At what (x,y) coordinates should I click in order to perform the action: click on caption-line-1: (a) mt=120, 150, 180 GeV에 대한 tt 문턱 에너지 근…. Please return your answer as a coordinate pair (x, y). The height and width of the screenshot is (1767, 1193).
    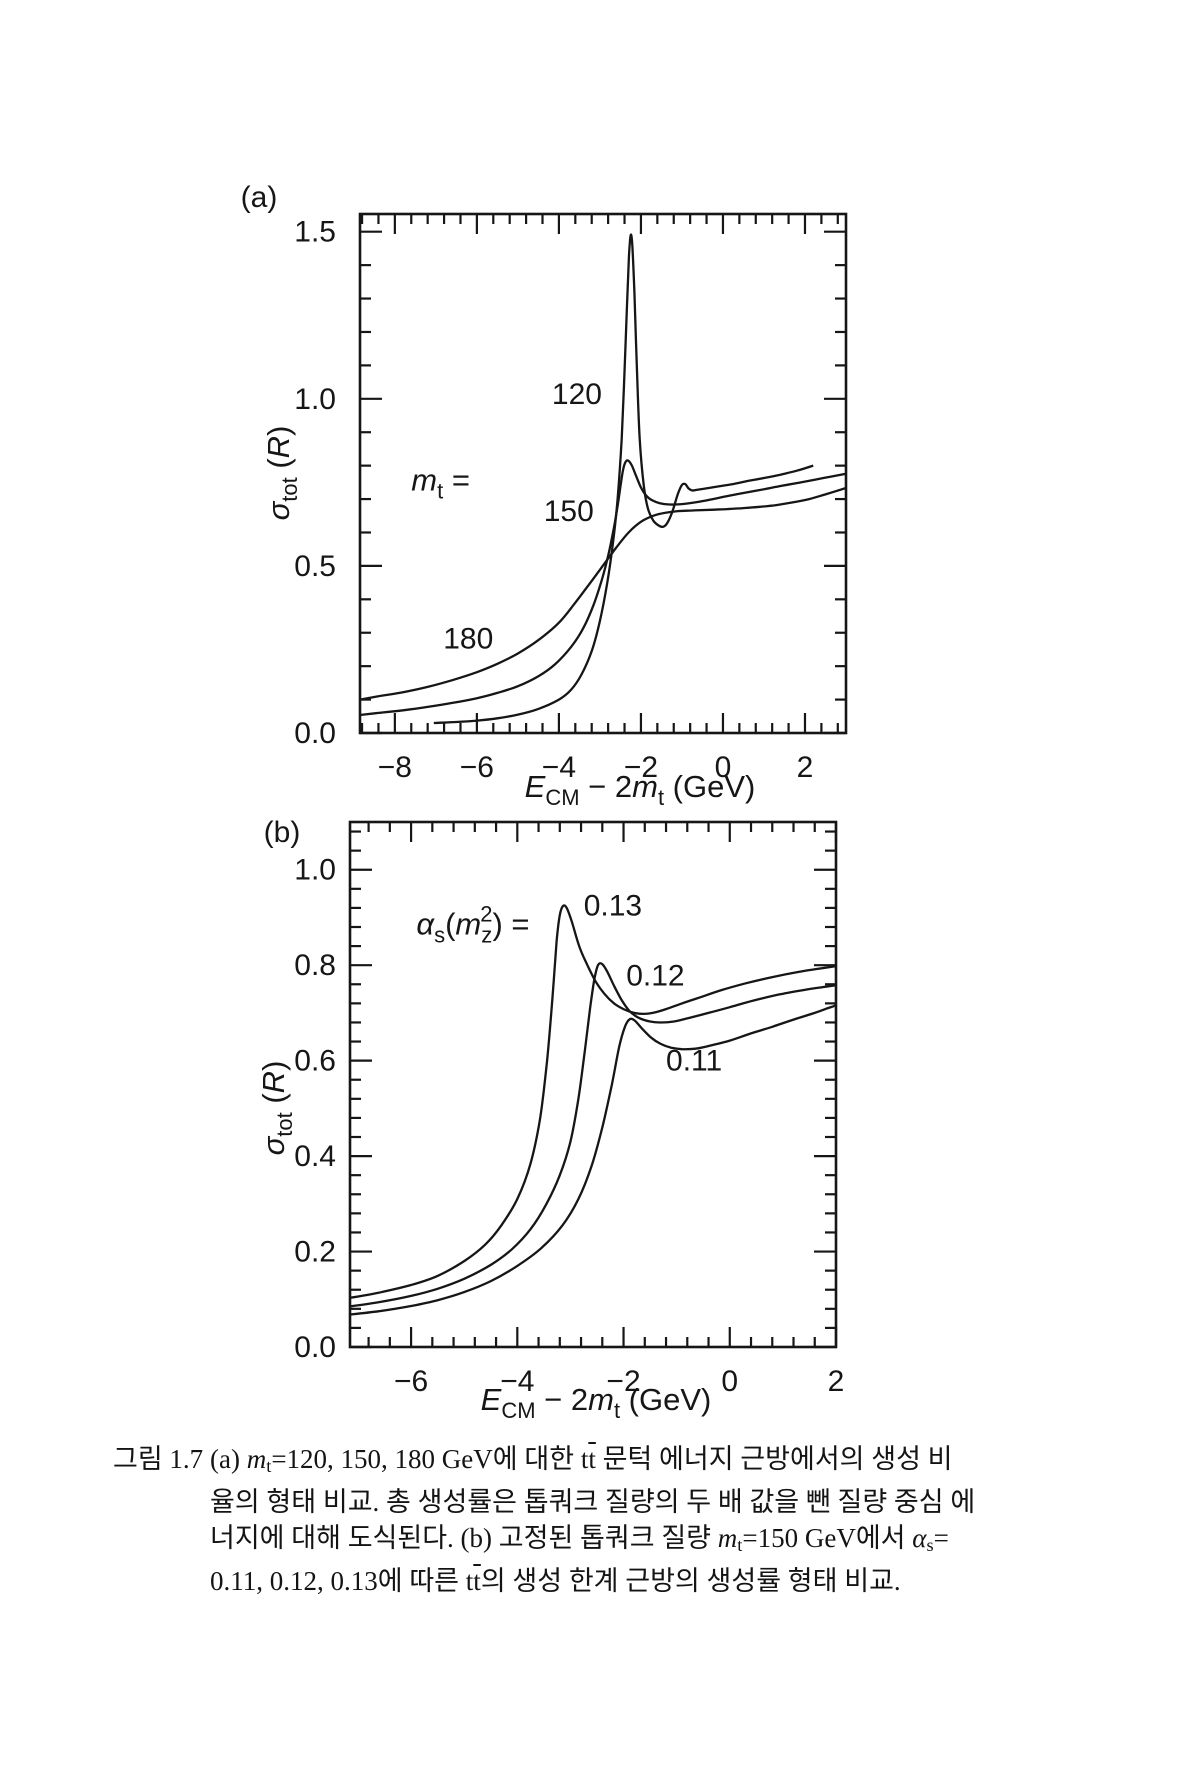
    Looking at the image, I should click on (654, 1462).